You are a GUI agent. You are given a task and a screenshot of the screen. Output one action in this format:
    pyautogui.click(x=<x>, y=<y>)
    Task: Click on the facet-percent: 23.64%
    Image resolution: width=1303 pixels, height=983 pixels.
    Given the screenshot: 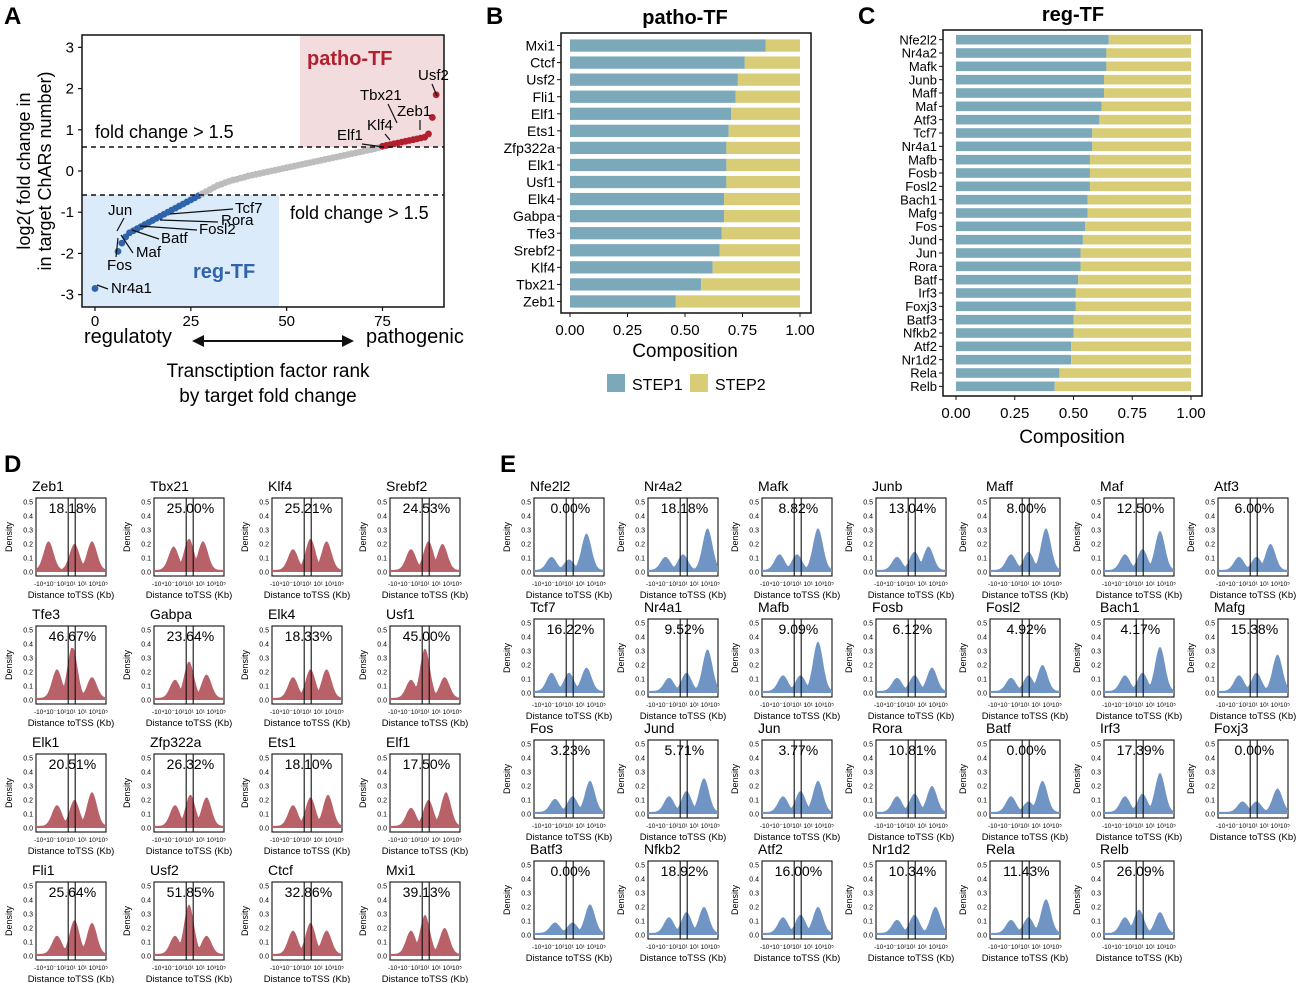 What is the action you would take?
    pyautogui.click(x=190, y=636)
    